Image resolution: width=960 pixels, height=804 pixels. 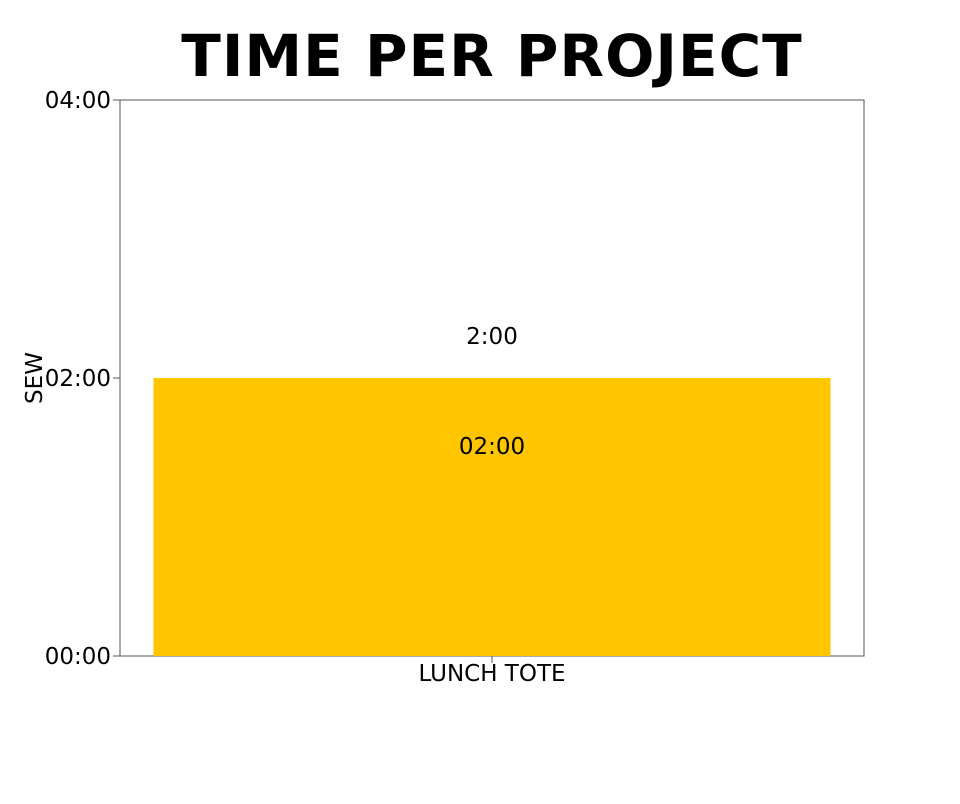 I want to click on bar-value-label: 2:00, so click(x=492, y=337).